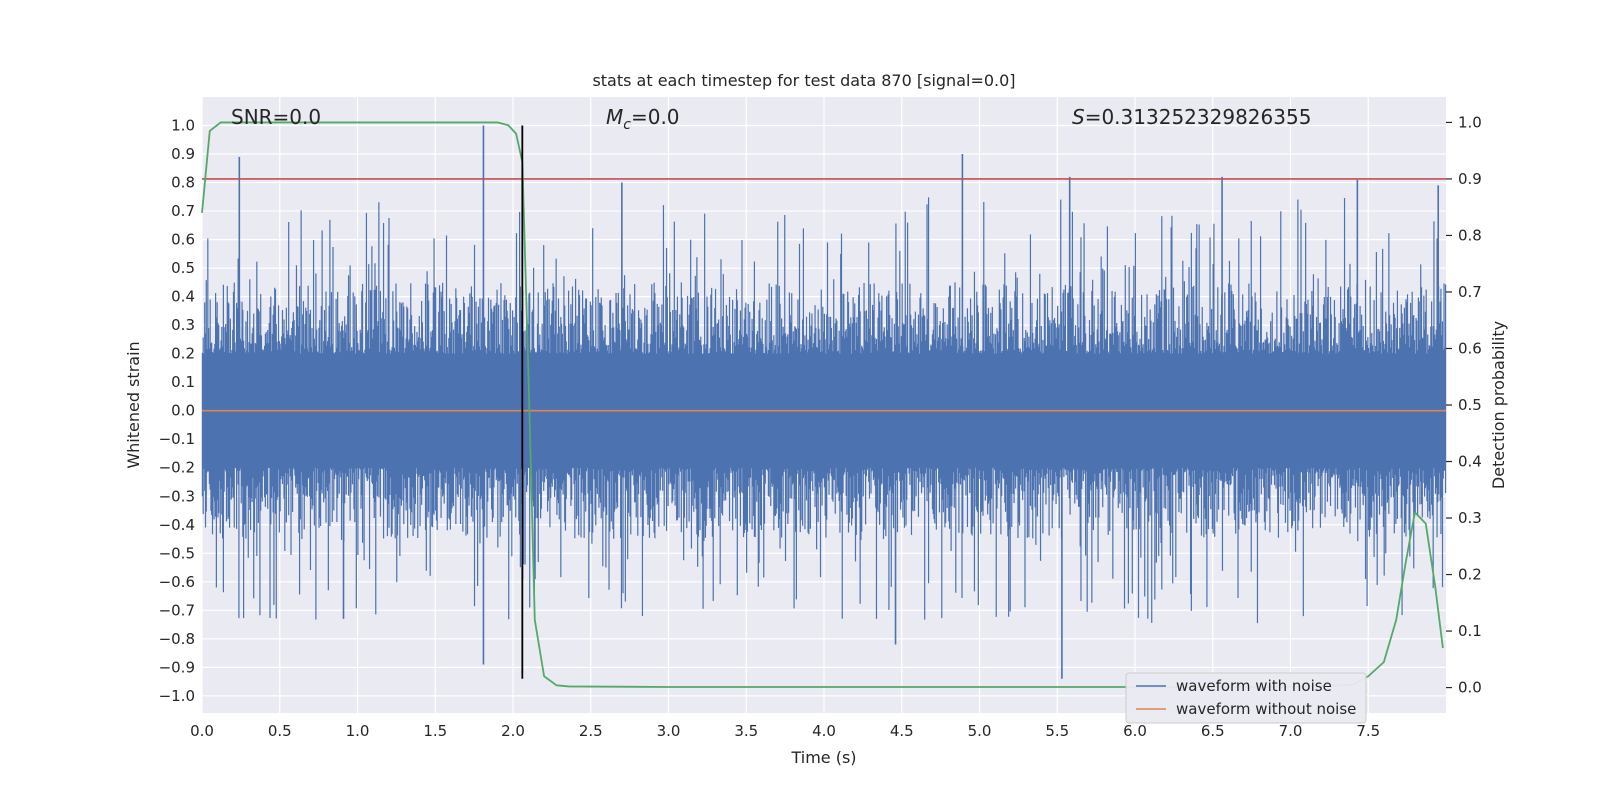  What do you see at coordinates (1368, 731) in the screenshot?
I see `x-tick-label-15: 7.5` at bounding box center [1368, 731].